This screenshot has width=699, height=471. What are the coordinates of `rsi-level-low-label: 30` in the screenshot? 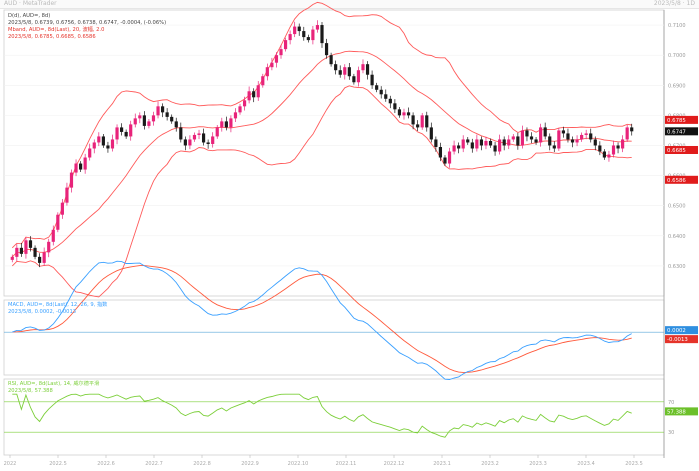 It's located at (671, 433).